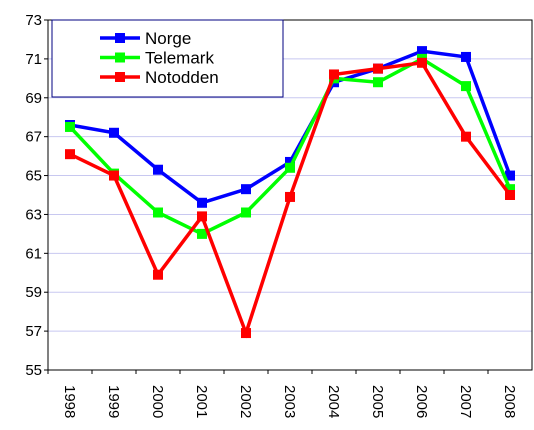 The width and height of the screenshot is (534, 430). I want to click on y-tick-label: 57, so click(33, 331).